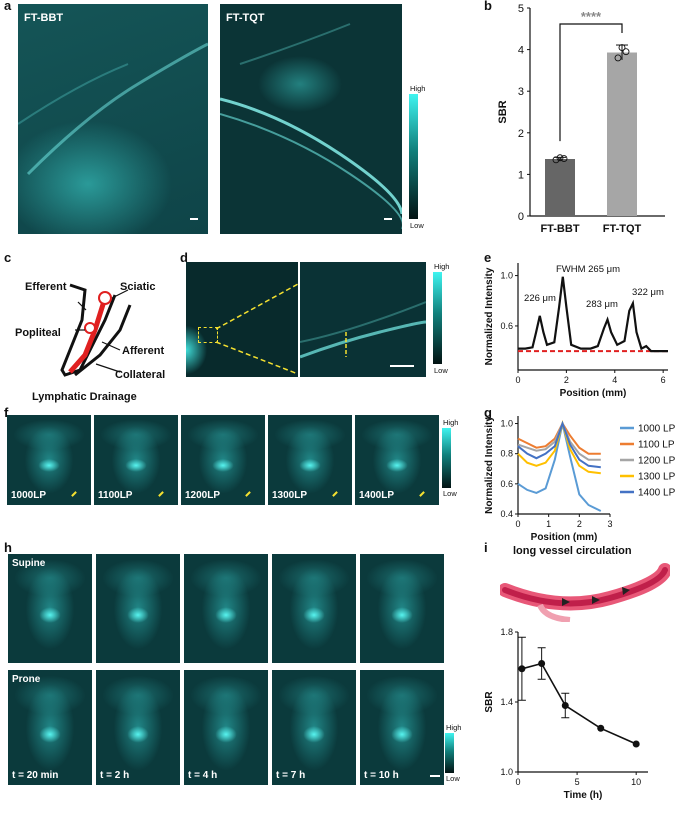 The image size is (685, 817). Describe the element at coordinates (585, 592) in the screenshot. I see `vessel-illustration` at that location.